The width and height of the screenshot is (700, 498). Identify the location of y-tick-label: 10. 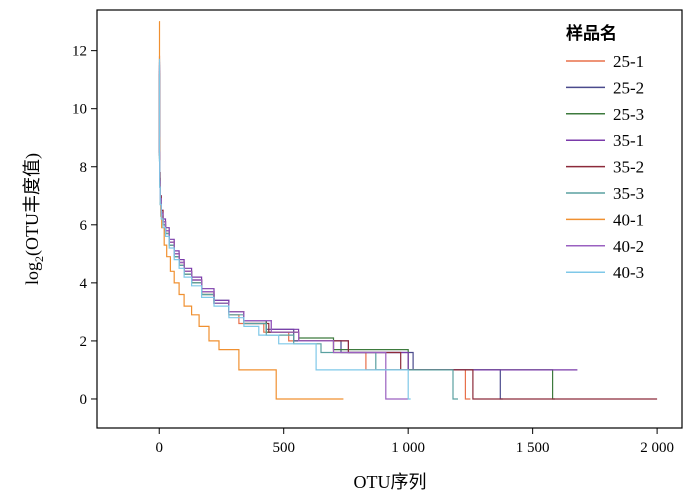
(79, 110).